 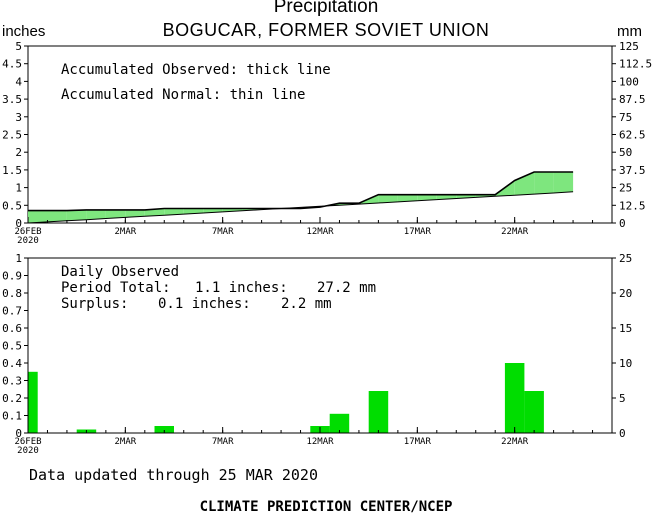 I want to click on daily-xtick-label: 2MAR, so click(x=125, y=442).